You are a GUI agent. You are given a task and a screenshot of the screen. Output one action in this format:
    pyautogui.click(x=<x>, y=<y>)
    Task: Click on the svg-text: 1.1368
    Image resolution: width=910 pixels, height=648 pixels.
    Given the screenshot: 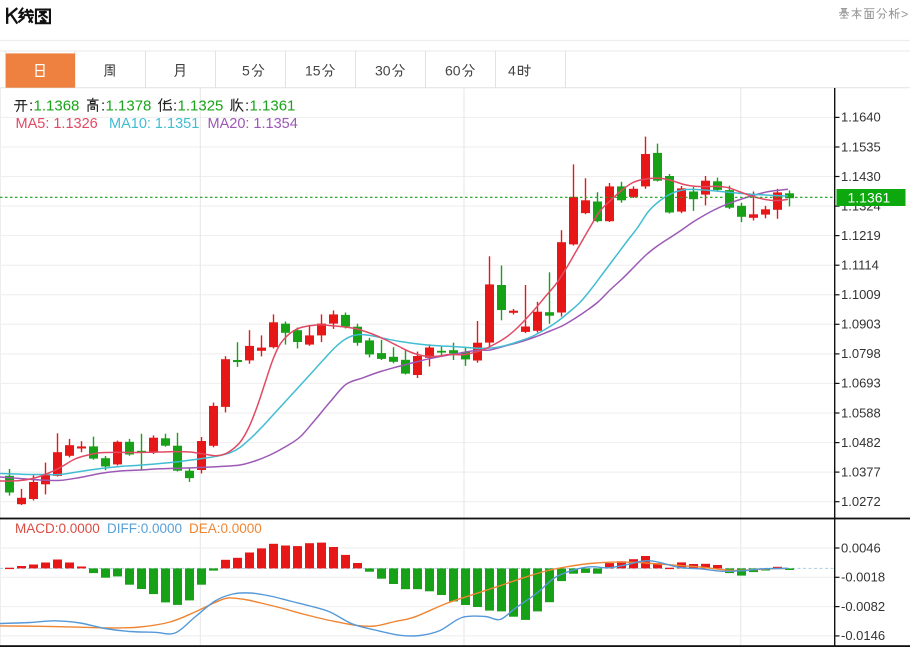 What is the action you would take?
    pyautogui.click(x=57, y=106)
    